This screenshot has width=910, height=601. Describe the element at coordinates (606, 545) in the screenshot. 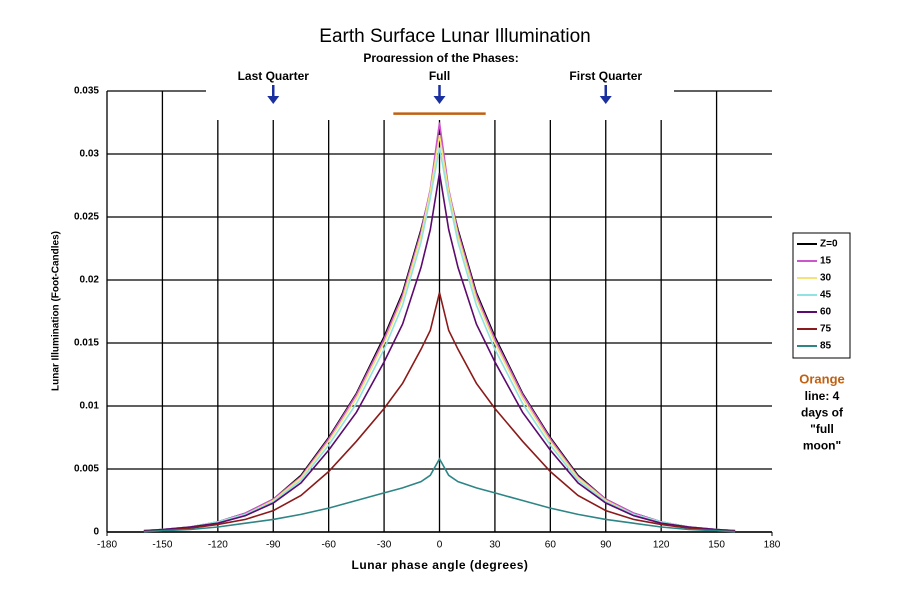

I see `x-tick-label: 90` at that location.